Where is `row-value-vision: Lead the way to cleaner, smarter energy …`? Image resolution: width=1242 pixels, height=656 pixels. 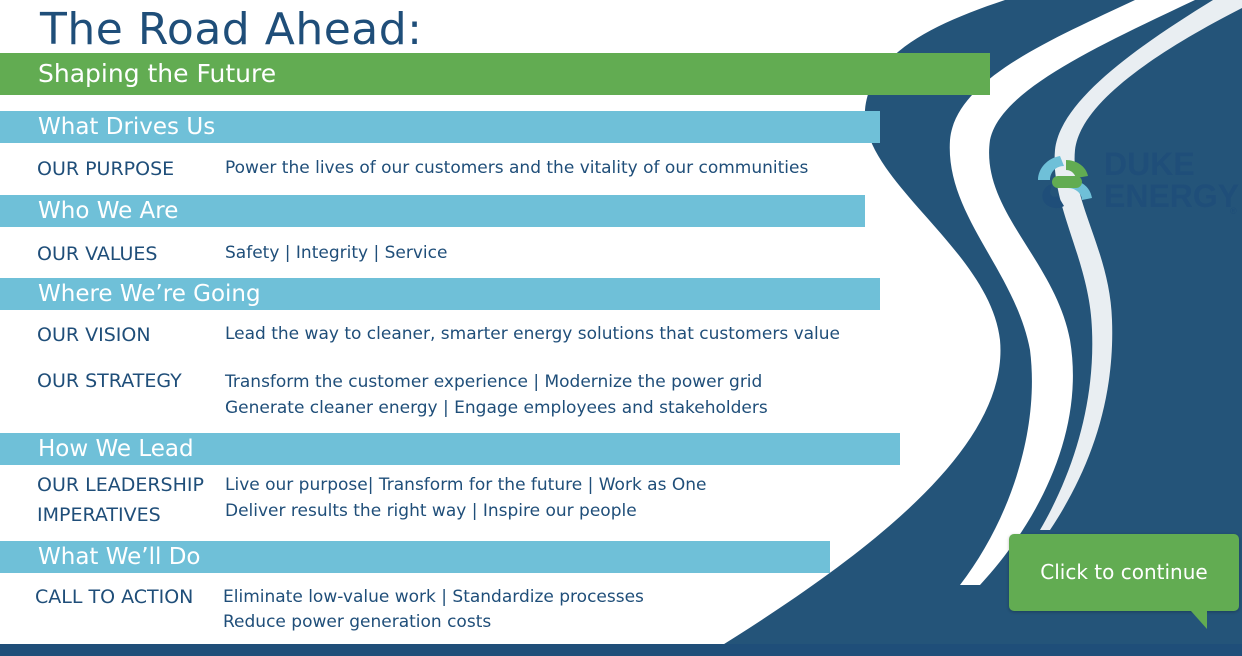
row-value-vision: Lead the way to cleaner, smarter energy … is located at coordinates (533, 334).